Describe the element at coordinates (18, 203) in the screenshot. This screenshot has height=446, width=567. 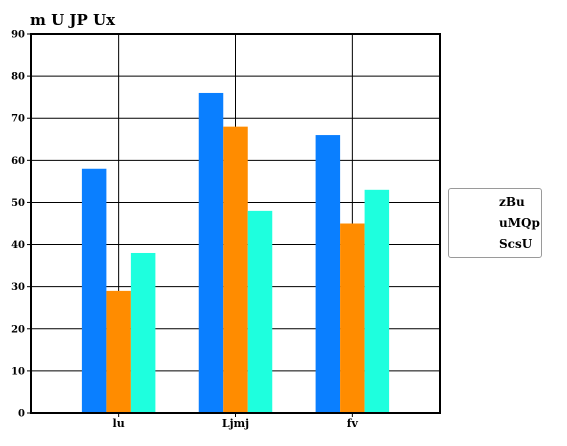
I see `y-tick-label: 50` at that location.